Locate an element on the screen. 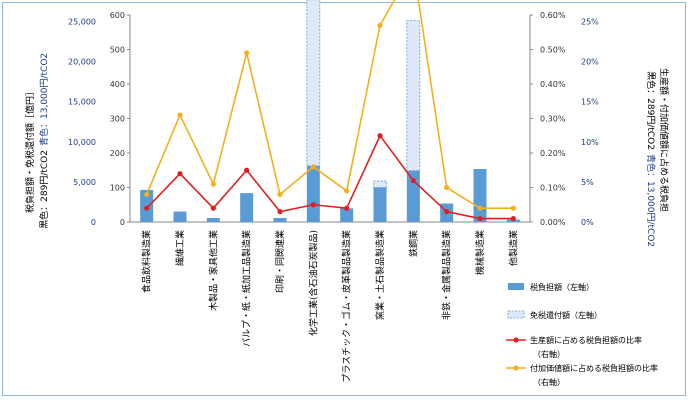 This screenshot has width=690, height=400. category-label: パルプ・紙・紙加工品製造業 is located at coordinates (247, 288).